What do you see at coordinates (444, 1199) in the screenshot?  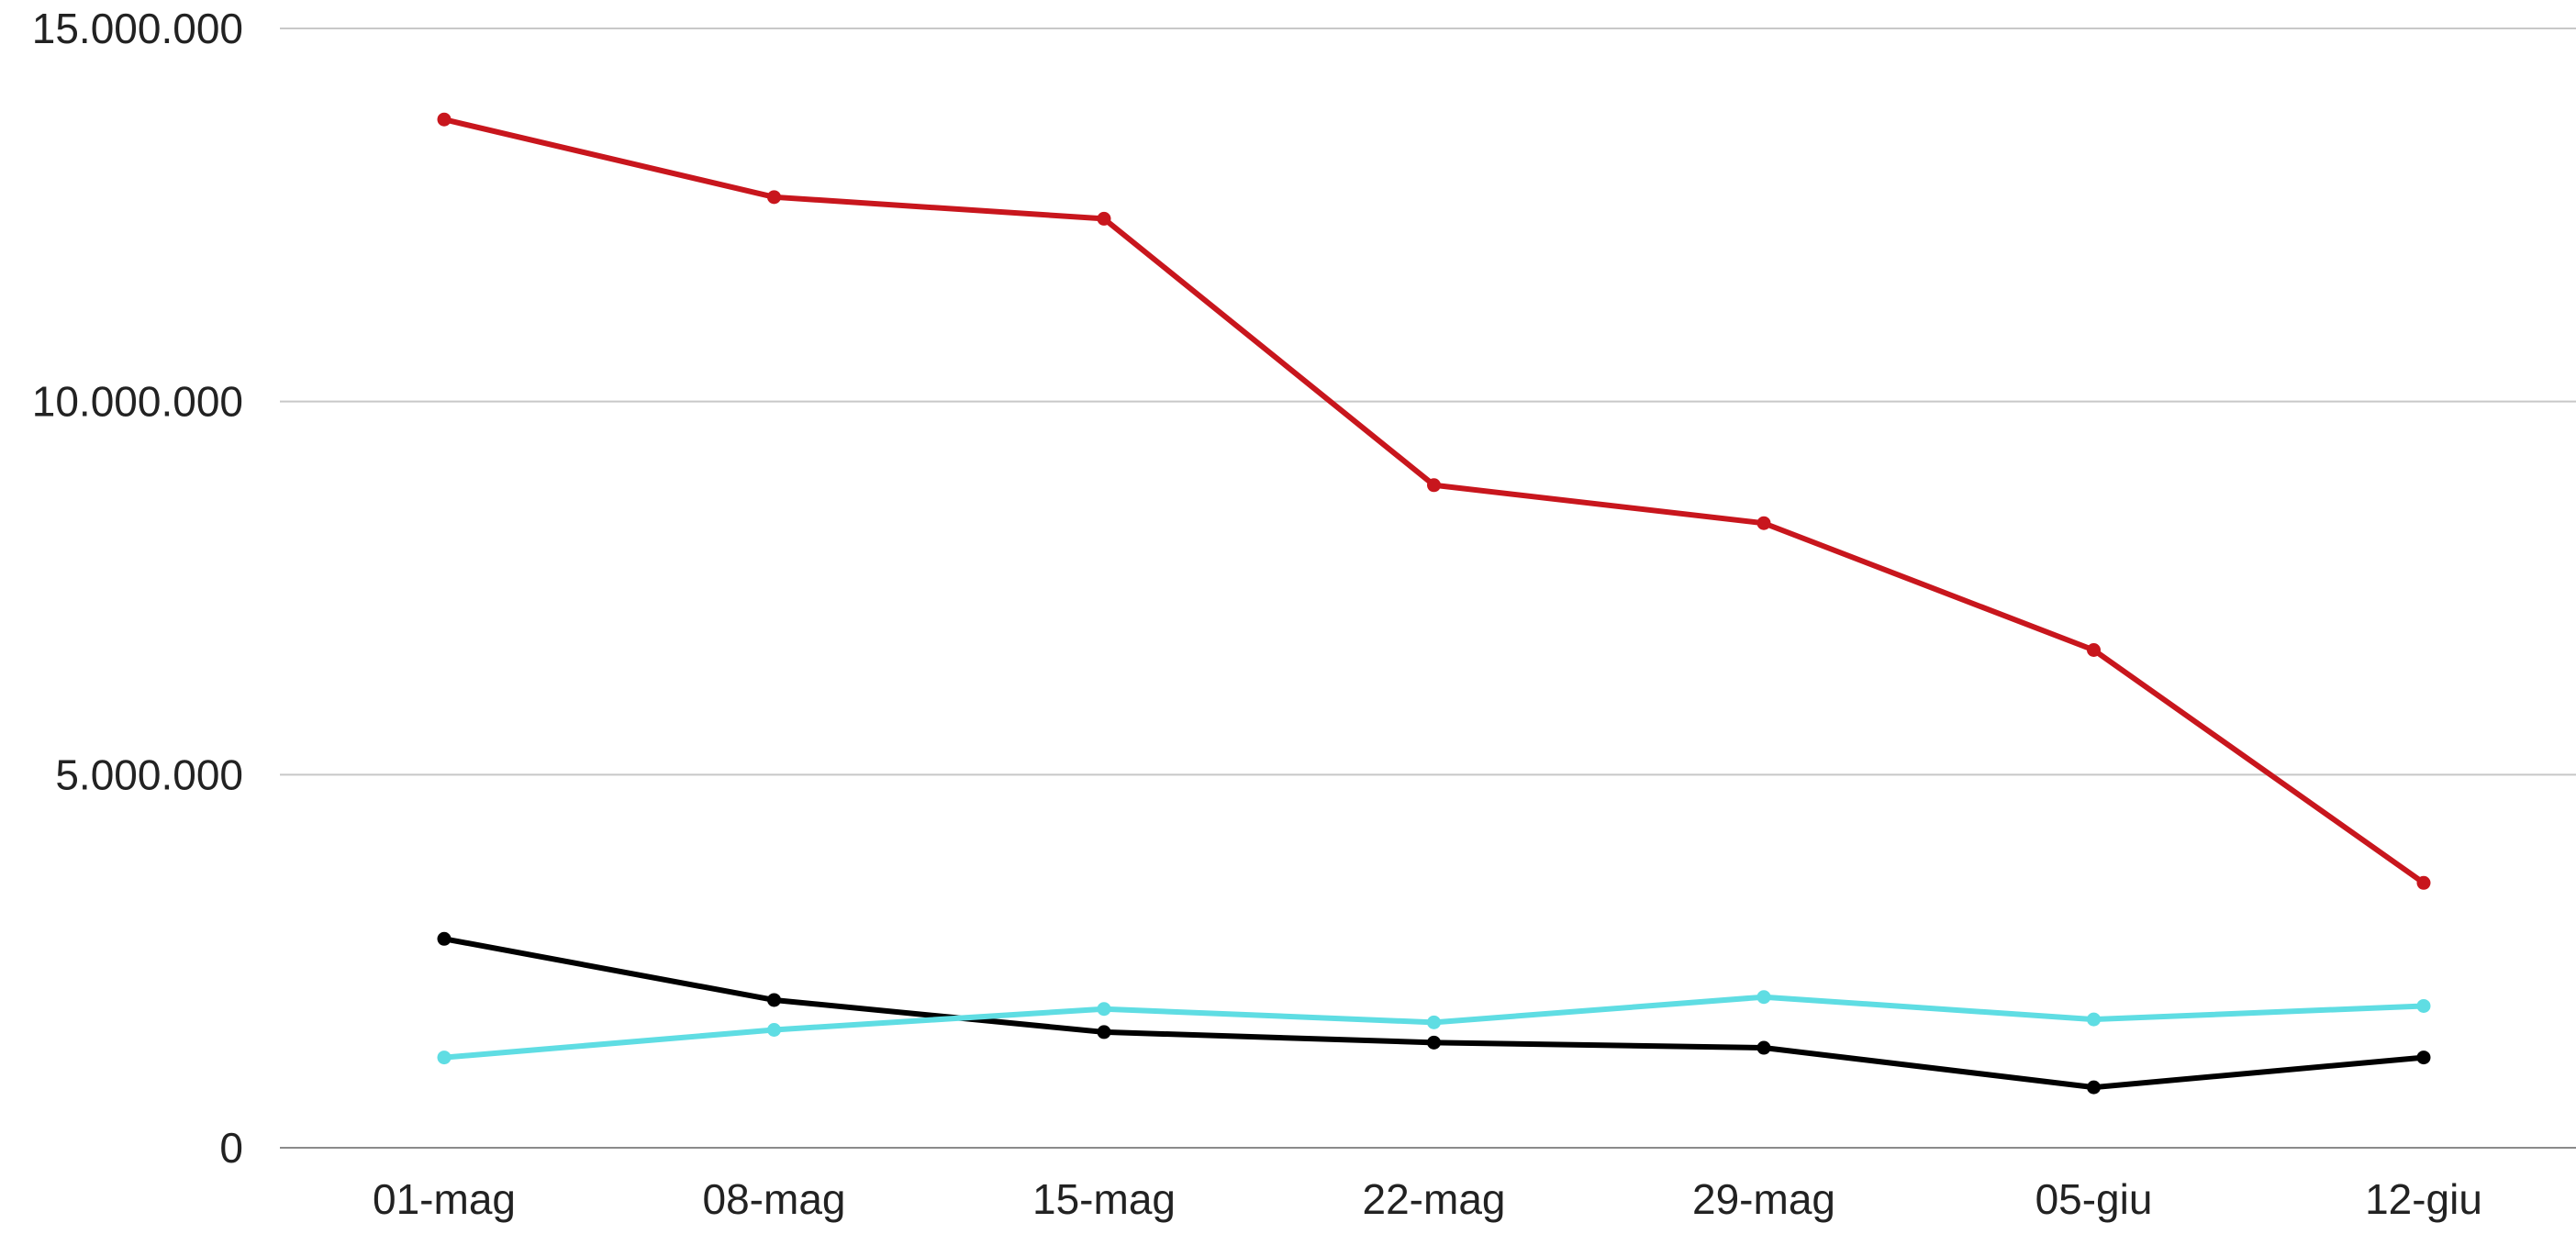 I see `x-tick-label: 01-mag` at bounding box center [444, 1199].